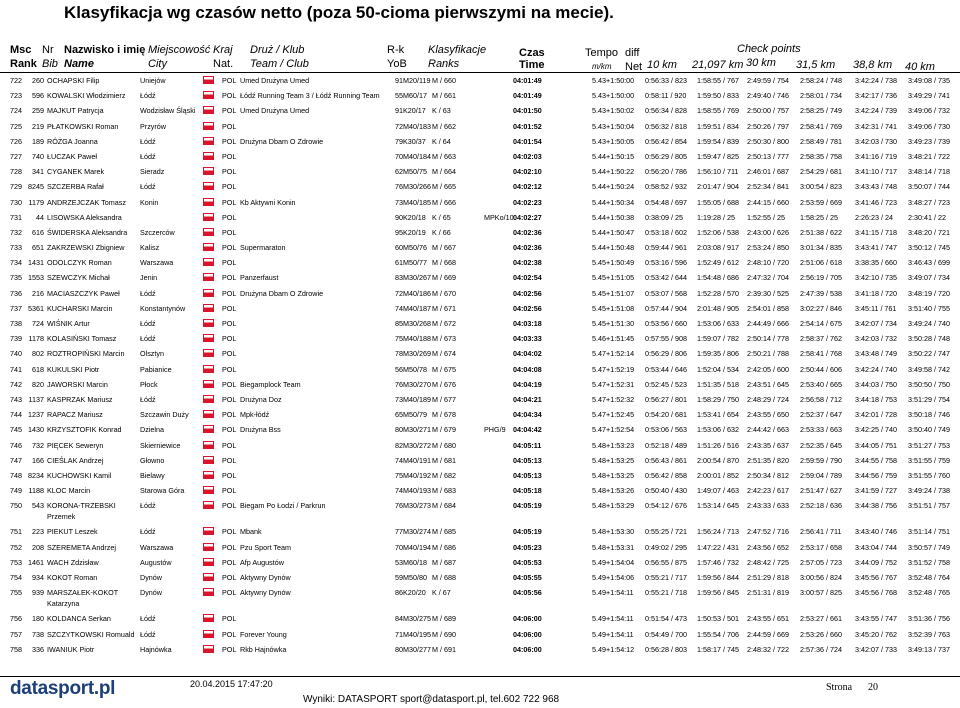 The image size is (960, 708). What do you see at coordinates (718, 634) in the screenshot?
I see `split-time: 1:55:54 / 706` at bounding box center [718, 634].